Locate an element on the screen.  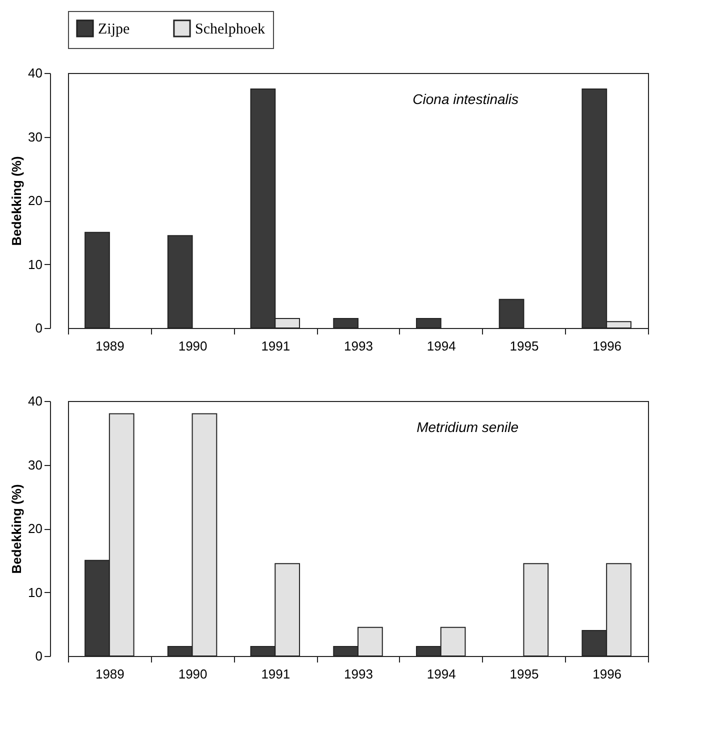
text: Ciona intestinalis is located at coordinates (465, 99).